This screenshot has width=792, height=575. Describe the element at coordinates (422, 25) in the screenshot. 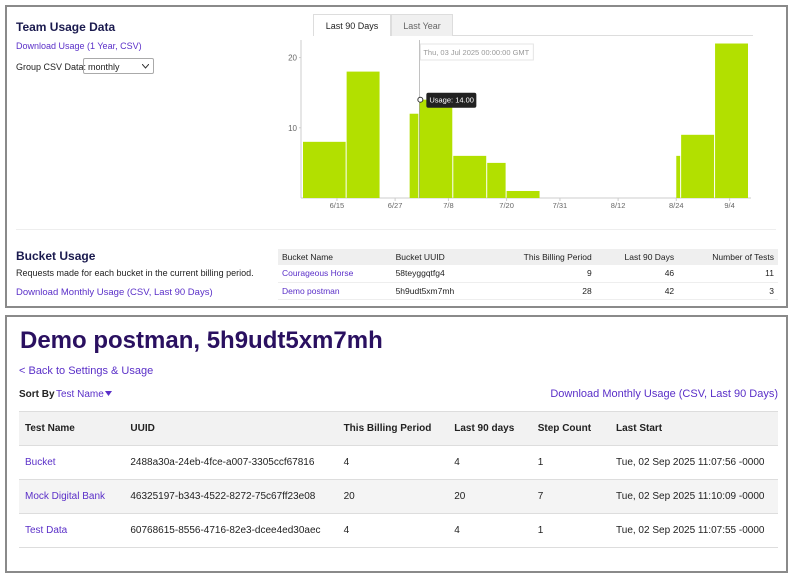

I see `tab: Last Year` at that location.